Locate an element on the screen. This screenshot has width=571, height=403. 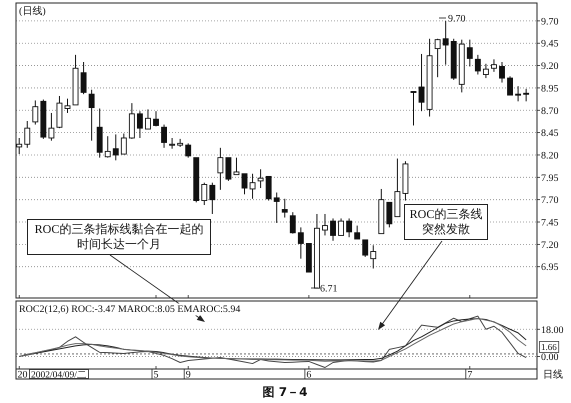
annotation: ROC的三条线突然发散 is located at coordinates (446, 222).